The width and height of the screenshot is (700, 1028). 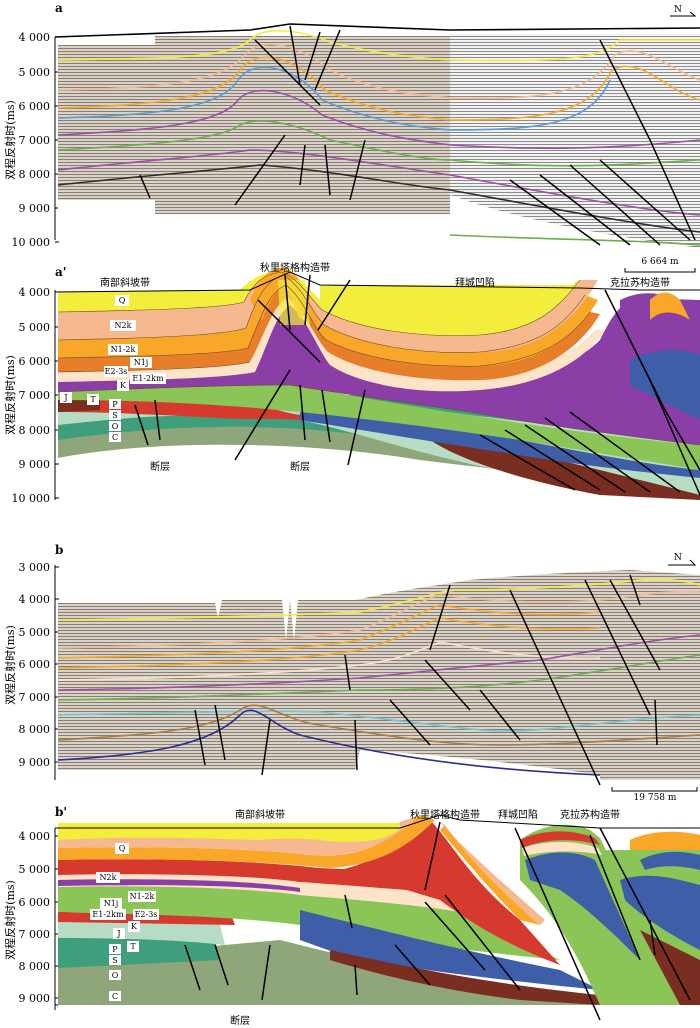 I want to click on panel-label: a', so click(x=60, y=272).